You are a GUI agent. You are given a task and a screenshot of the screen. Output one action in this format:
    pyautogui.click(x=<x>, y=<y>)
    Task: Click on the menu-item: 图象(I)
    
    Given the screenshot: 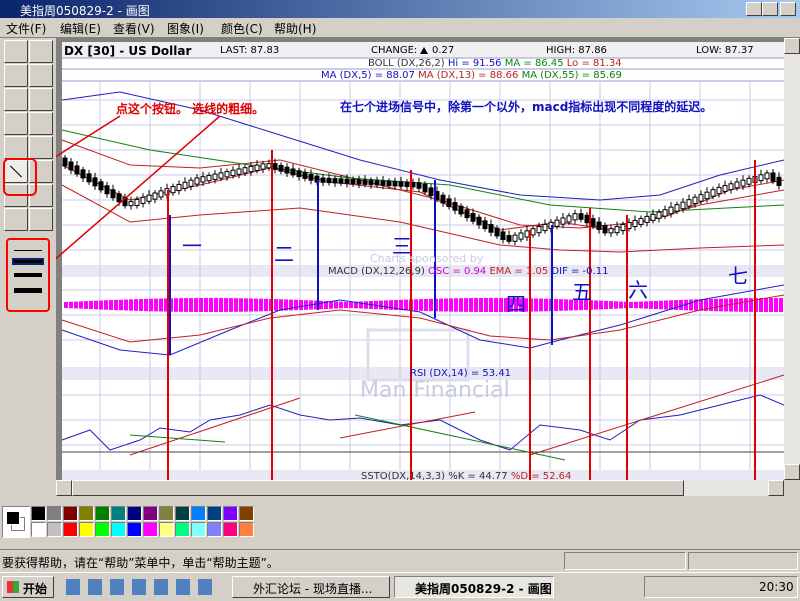 What is the action you would take?
    pyautogui.click(x=185, y=29)
    